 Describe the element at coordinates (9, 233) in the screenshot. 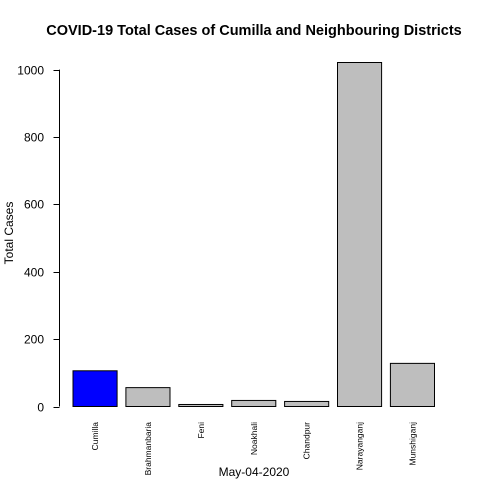

I see `y-axis-label: Total Cases` at that location.